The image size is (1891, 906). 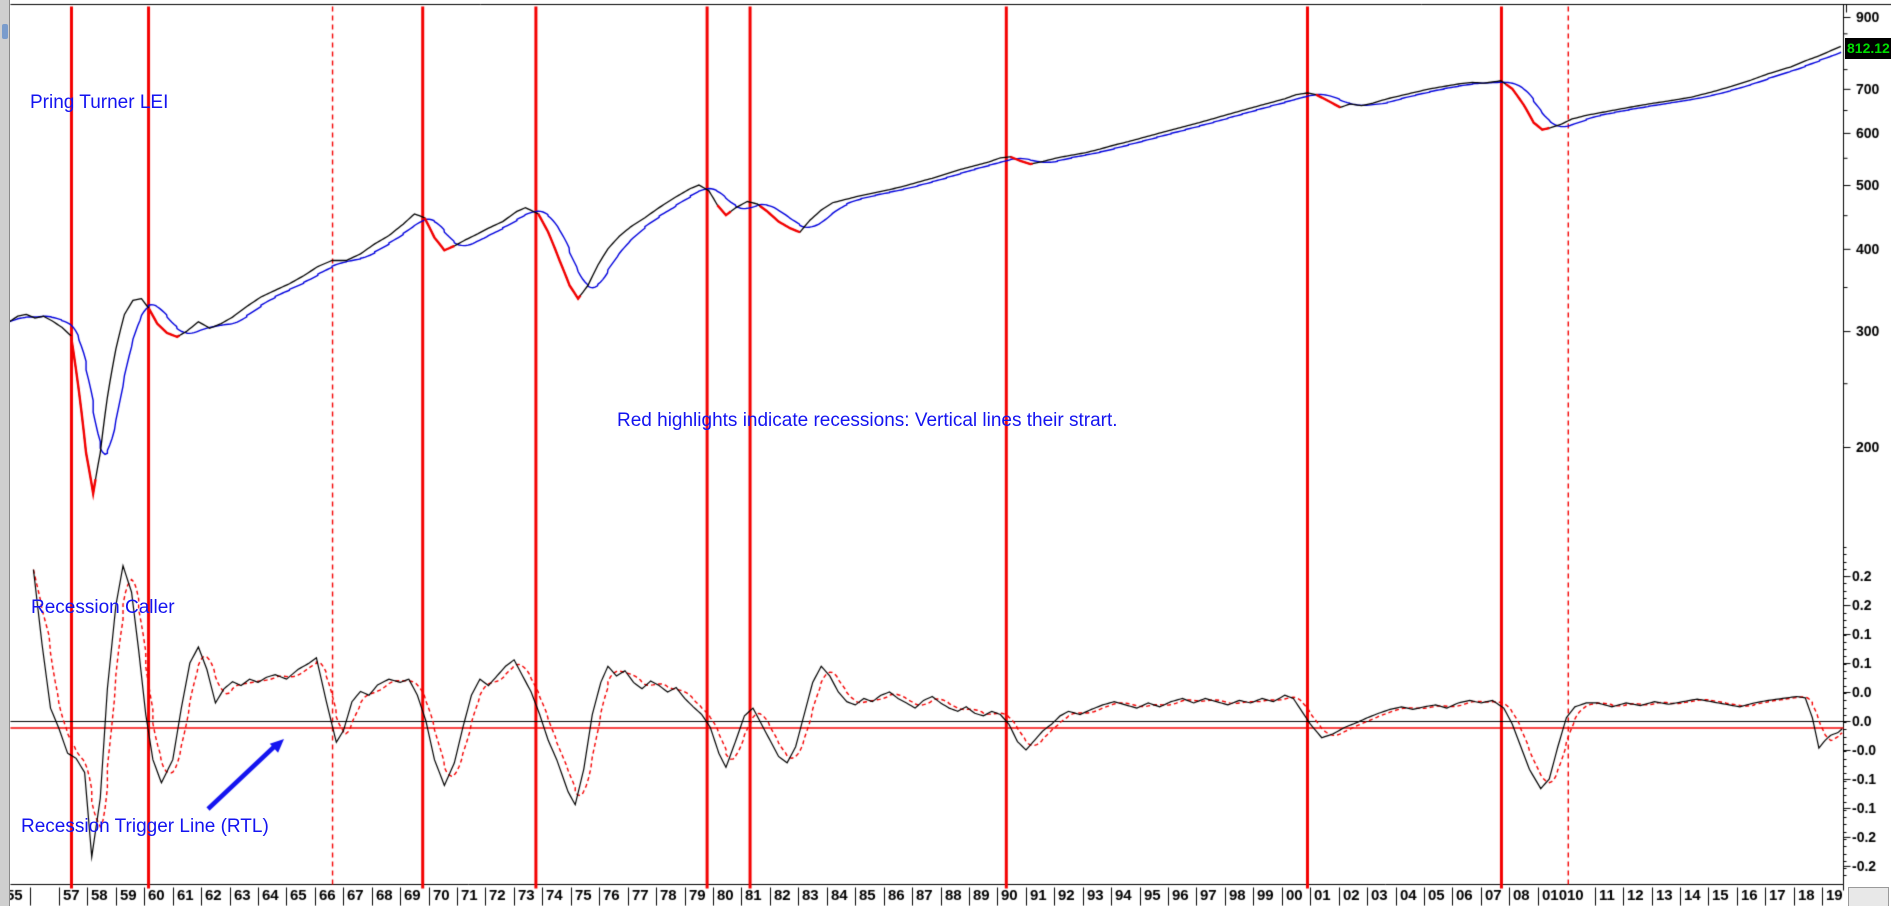 What do you see at coordinates (1868, 48) in the screenshot?
I see `last-value-badge: 812.12` at bounding box center [1868, 48].